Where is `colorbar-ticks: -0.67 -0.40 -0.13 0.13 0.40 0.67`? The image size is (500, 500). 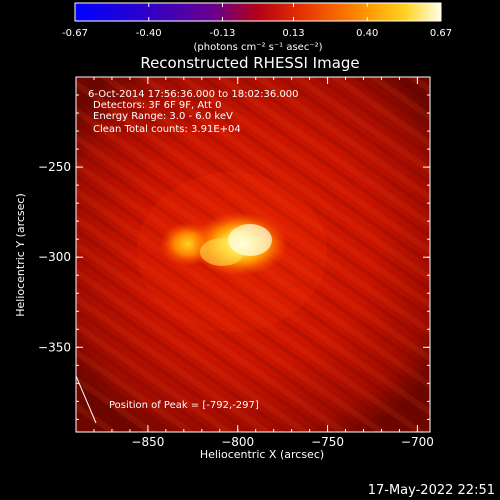 colorbar-ticks: -0.67 -0.40 -0.13 0.13 0.40 0.67 is located at coordinates (257, 21).